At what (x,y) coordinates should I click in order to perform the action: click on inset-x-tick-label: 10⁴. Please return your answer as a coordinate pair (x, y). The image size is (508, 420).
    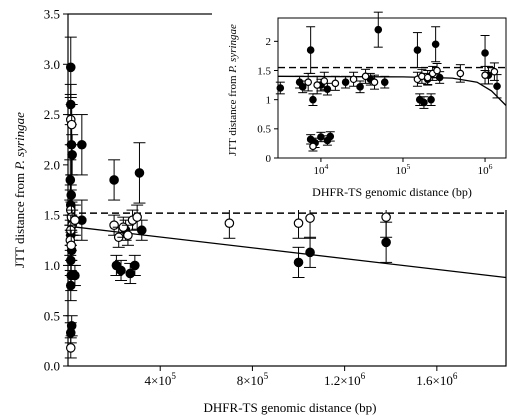
    Looking at the image, I should click on (320, 169).